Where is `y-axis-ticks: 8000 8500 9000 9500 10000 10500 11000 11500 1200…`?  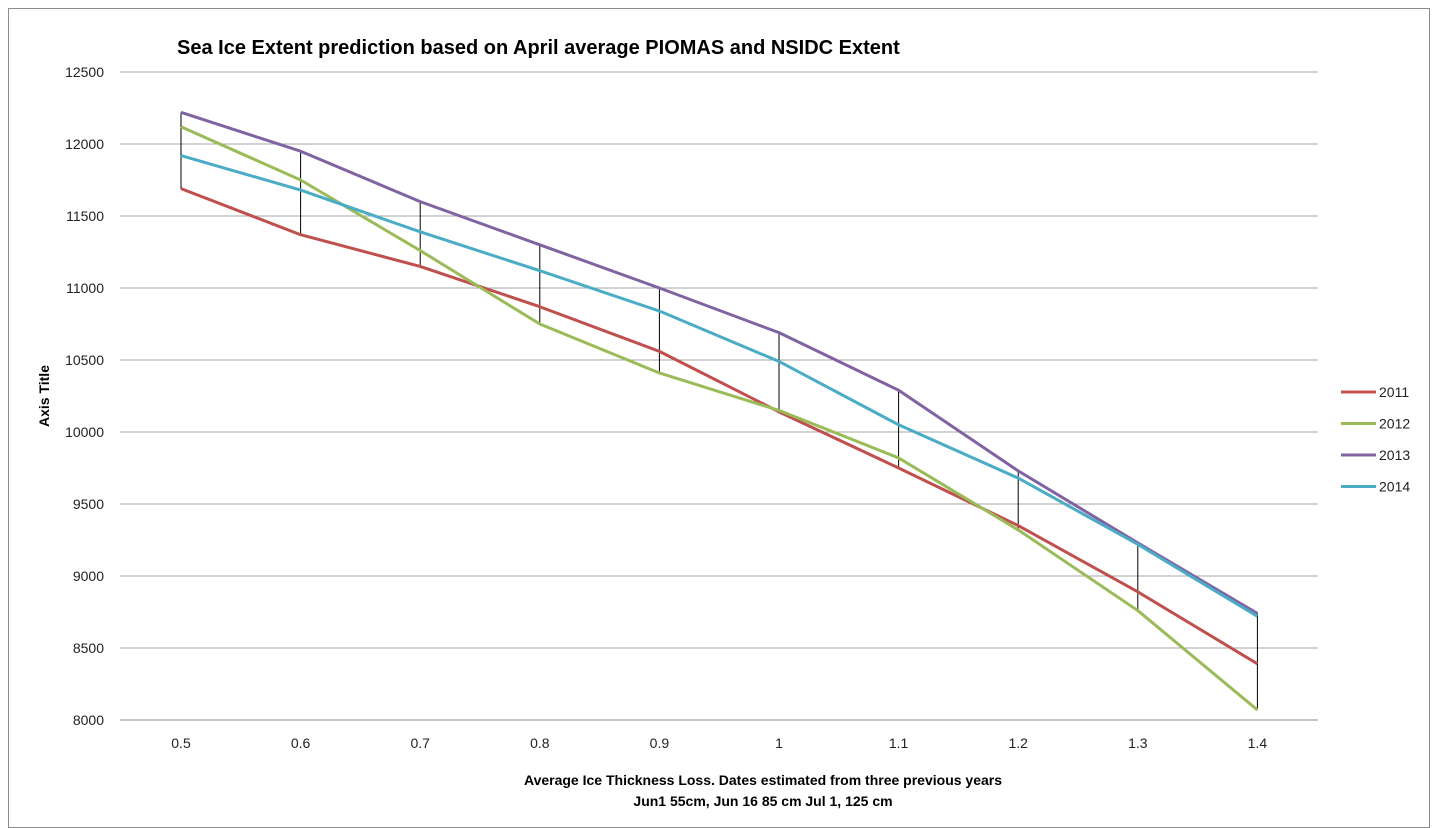
y-axis-ticks: 8000 8500 9000 9500 10000 10500 11000 11500 1200… is located at coordinates (84, 396).